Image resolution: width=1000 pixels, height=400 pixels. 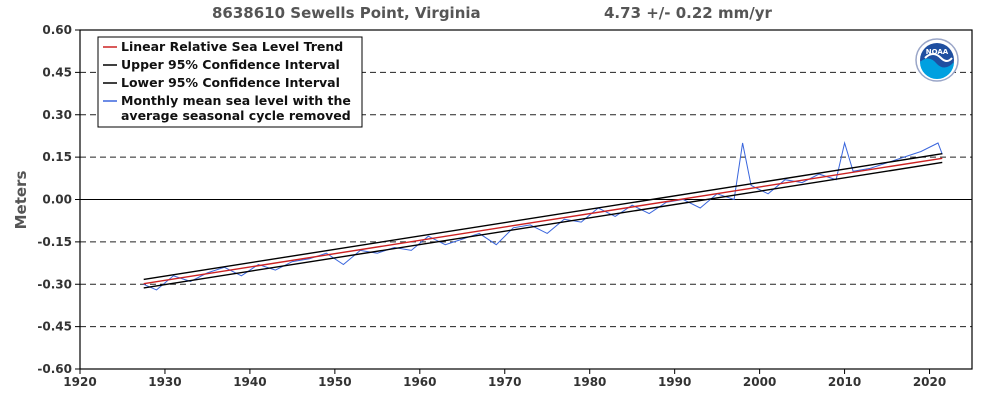 I want to click on x-tick-label: 1940, so click(x=249, y=382).